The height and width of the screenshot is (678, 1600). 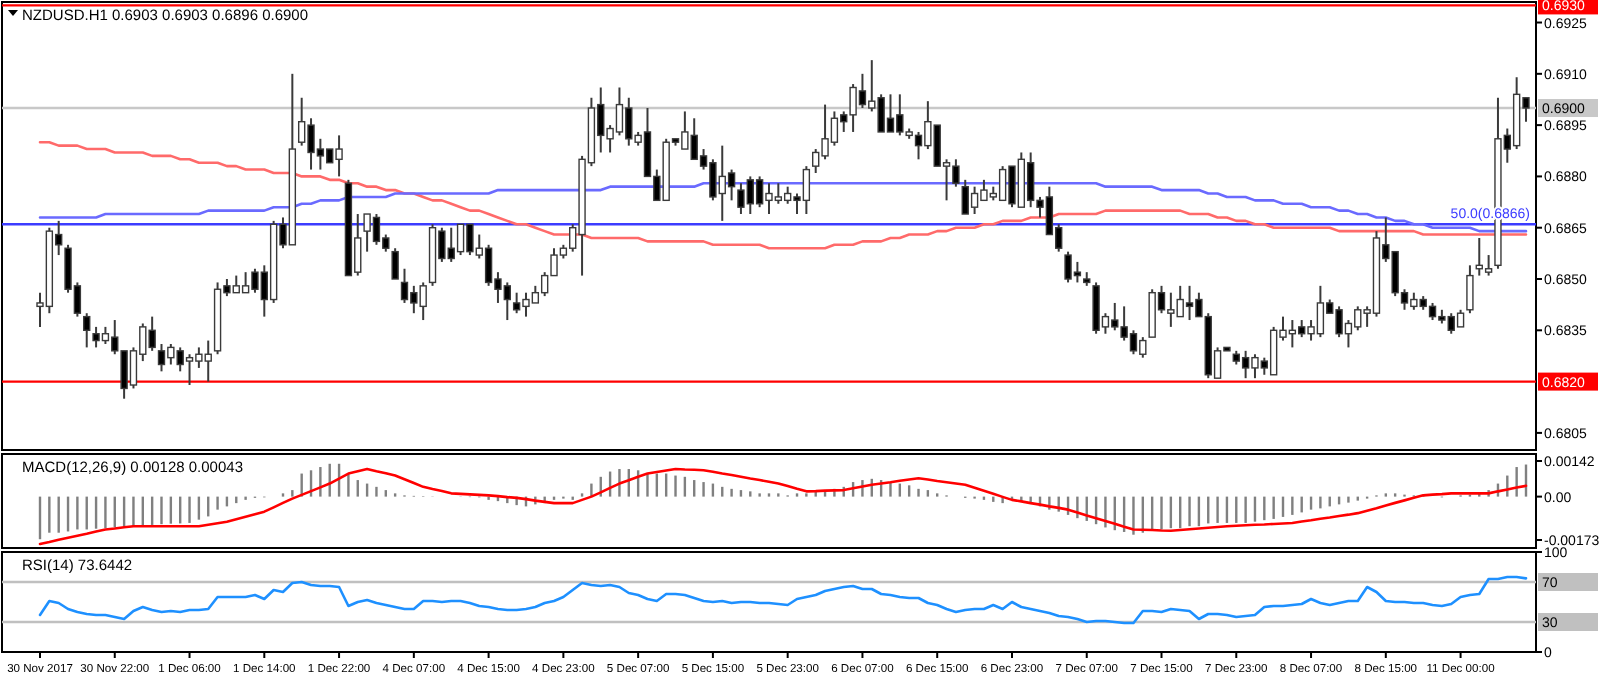 What do you see at coordinates (783, 600) in the screenshot?
I see `line-series` at bounding box center [783, 600].